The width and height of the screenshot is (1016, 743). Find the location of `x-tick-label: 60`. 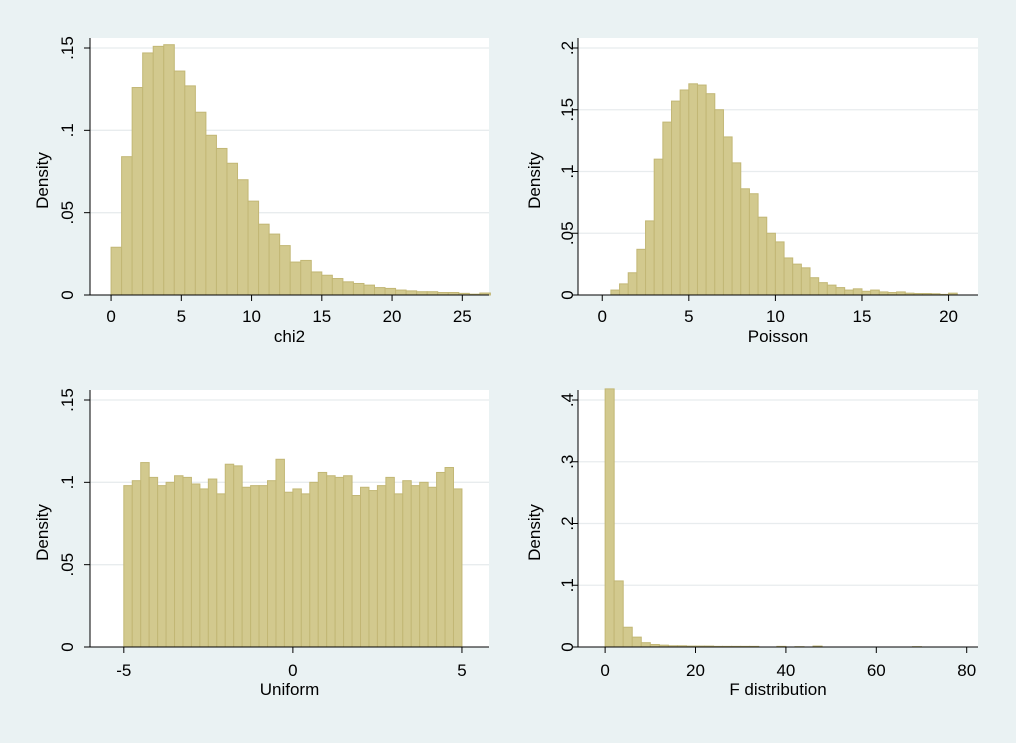

x-tick-label: 60 is located at coordinates (876, 670).